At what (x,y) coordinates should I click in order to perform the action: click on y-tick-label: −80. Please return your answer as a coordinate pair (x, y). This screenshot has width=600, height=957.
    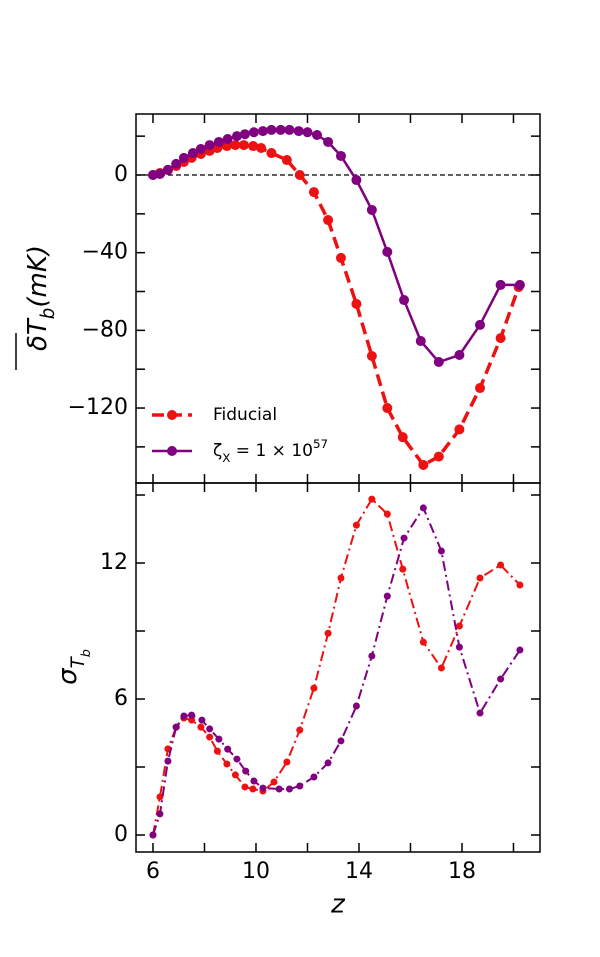
    Looking at the image, I should click on (105, 329).